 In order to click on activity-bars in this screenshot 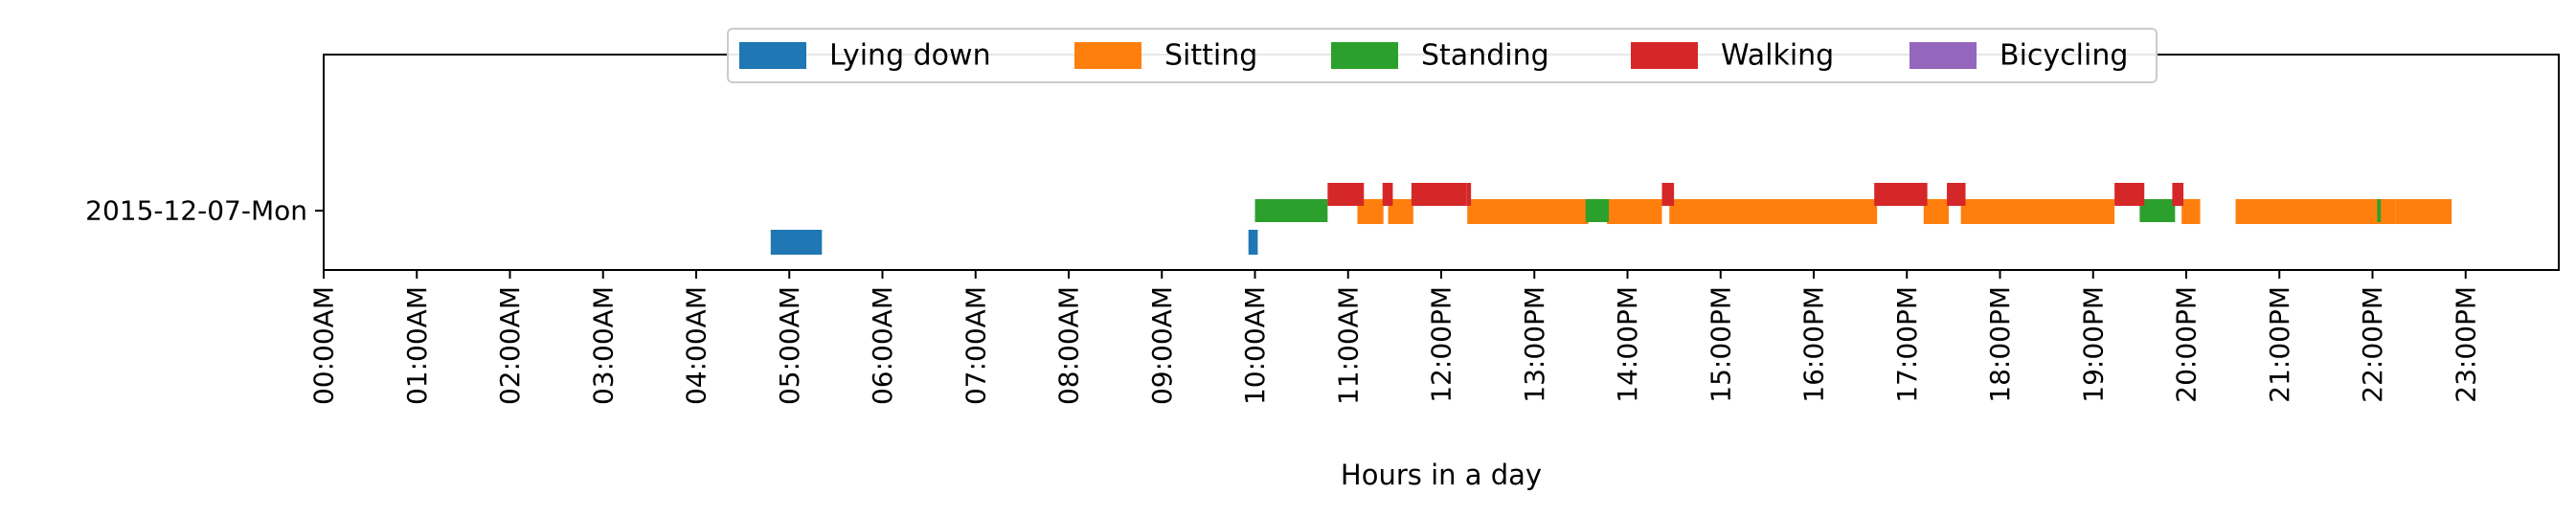, I will do `click(1611, 219)`.